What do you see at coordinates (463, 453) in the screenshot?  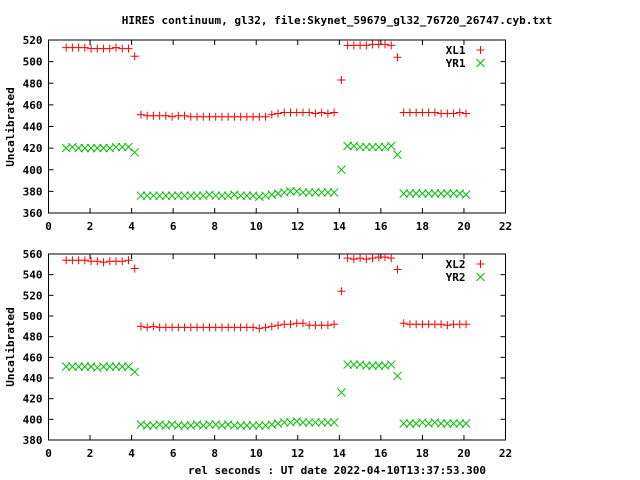 I see `x-tick-label: 20` at bounding box center [463, 453].